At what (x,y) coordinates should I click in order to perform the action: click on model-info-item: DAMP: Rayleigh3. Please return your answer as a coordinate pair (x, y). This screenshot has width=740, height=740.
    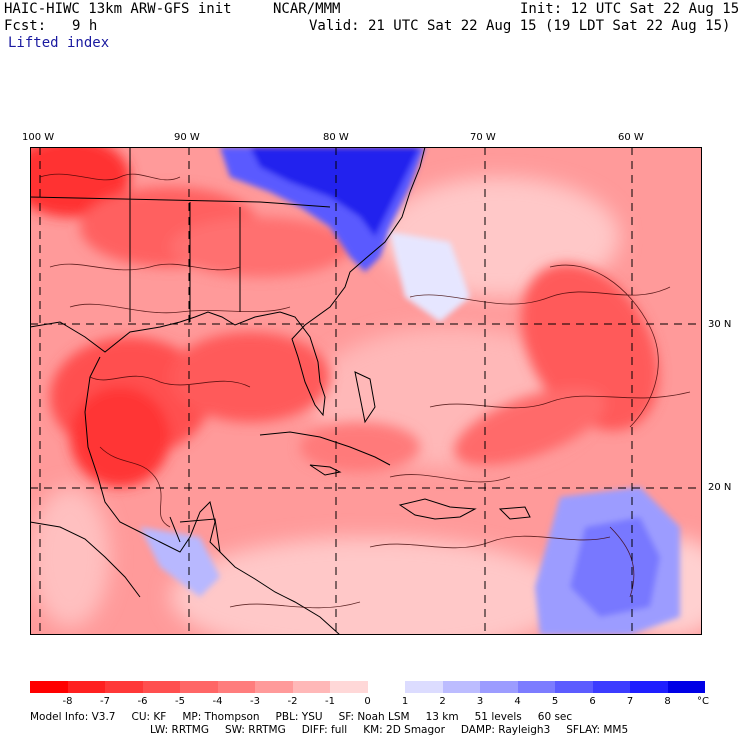
    Looking at the image, I should click on (505, 730).